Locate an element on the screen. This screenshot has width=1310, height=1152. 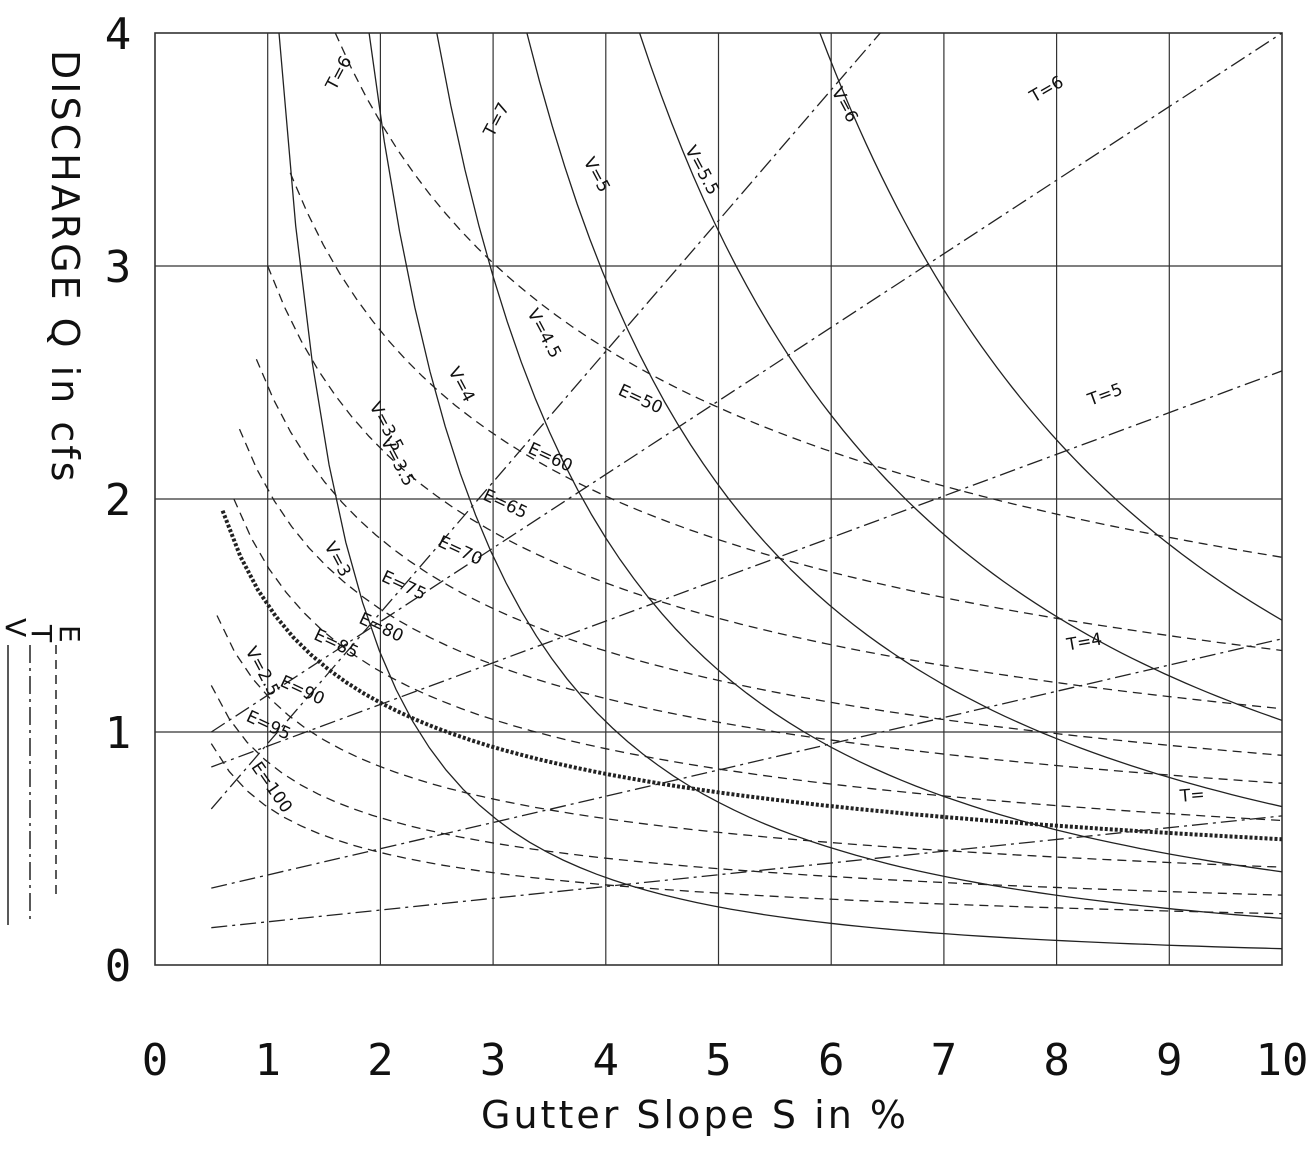
x-tick-label: 2 is located at coordinates (380, 1060).